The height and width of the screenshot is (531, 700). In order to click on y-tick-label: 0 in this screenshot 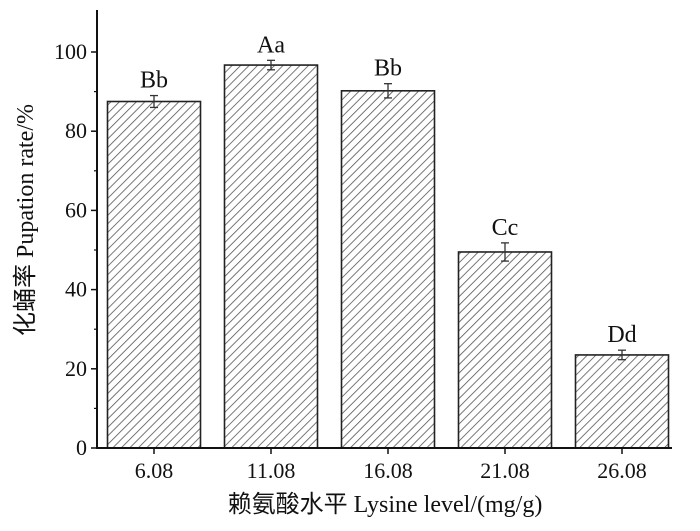, I will do `click(81, 447)`.